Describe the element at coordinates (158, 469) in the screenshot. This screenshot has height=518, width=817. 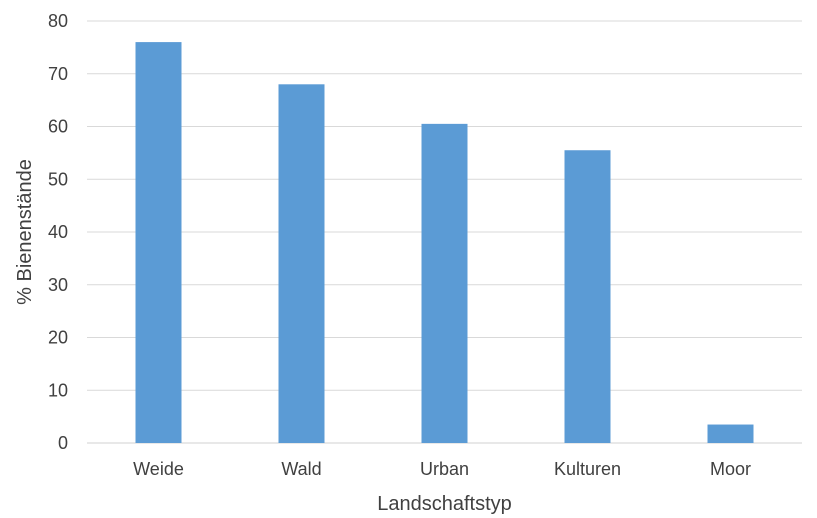
I see `x-tick-label: Weide` at that location.